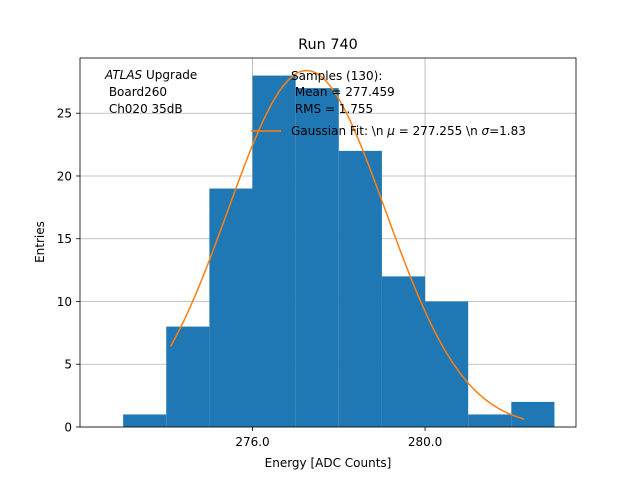 This screenshot has height=480, width=640. What do you see at coordinates (338, 438) in the screenshot?
I see `x-axis-ticks: 276.0 280.0` at bounding box center [338, 438].